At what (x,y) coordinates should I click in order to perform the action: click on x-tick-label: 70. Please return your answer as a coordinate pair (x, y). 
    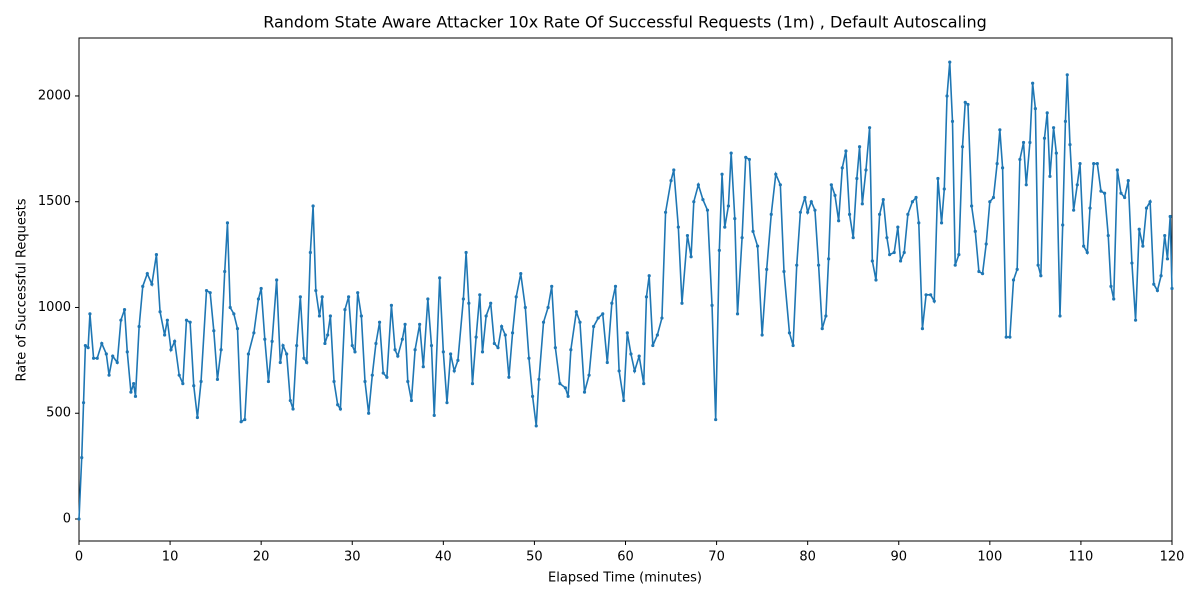
    Looking at the image, I should click on (716, 557).